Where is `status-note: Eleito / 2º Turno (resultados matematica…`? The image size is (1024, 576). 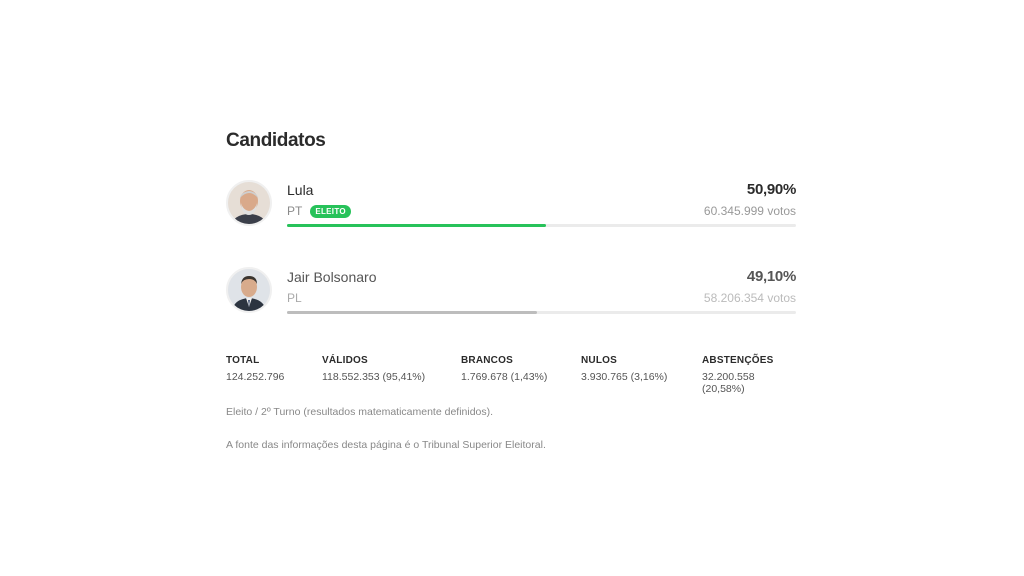 status-note: Eleito / 2º Turno (resultados matematica… is located at coordinates (360, 412).